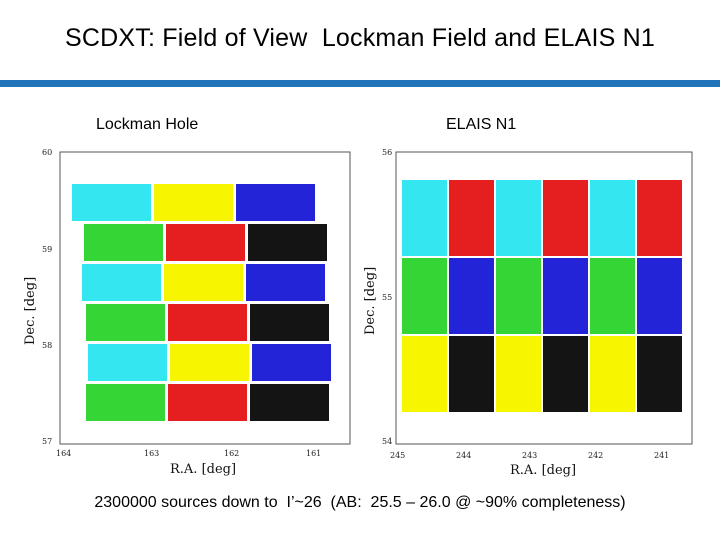  I want to click on elais-tile-r2-c5, so click(612, 296).